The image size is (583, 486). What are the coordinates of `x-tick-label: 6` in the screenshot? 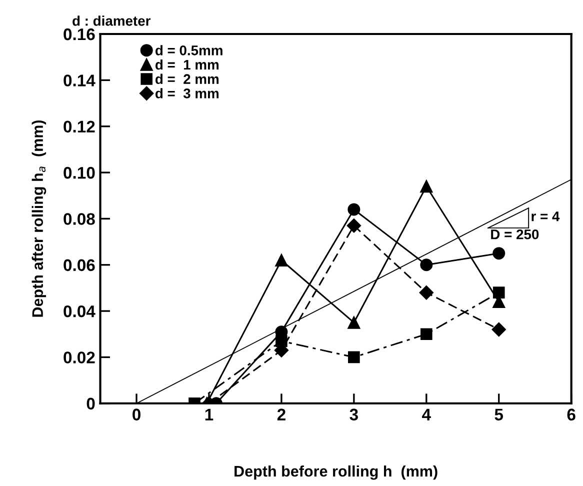 It's located at (571, 414).